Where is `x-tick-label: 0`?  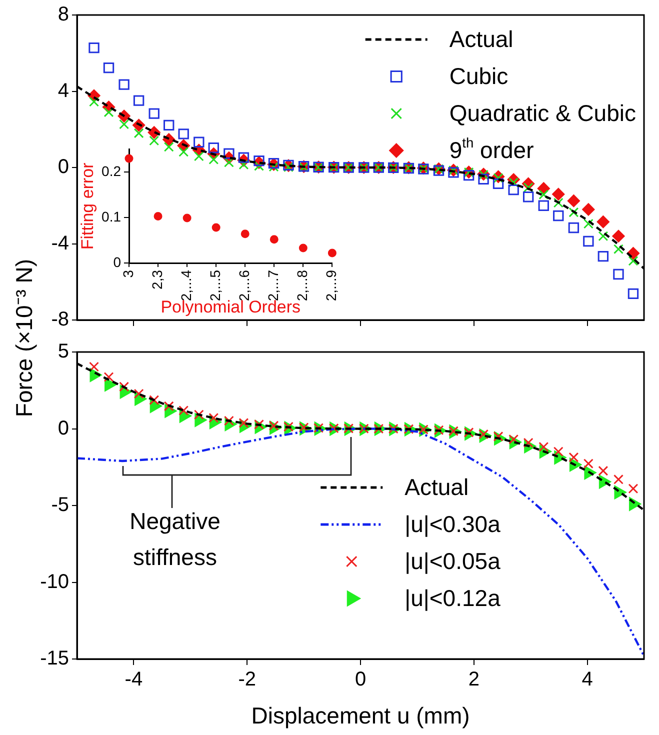 x-tick-label: 0 is located at coordinates (360, 679).